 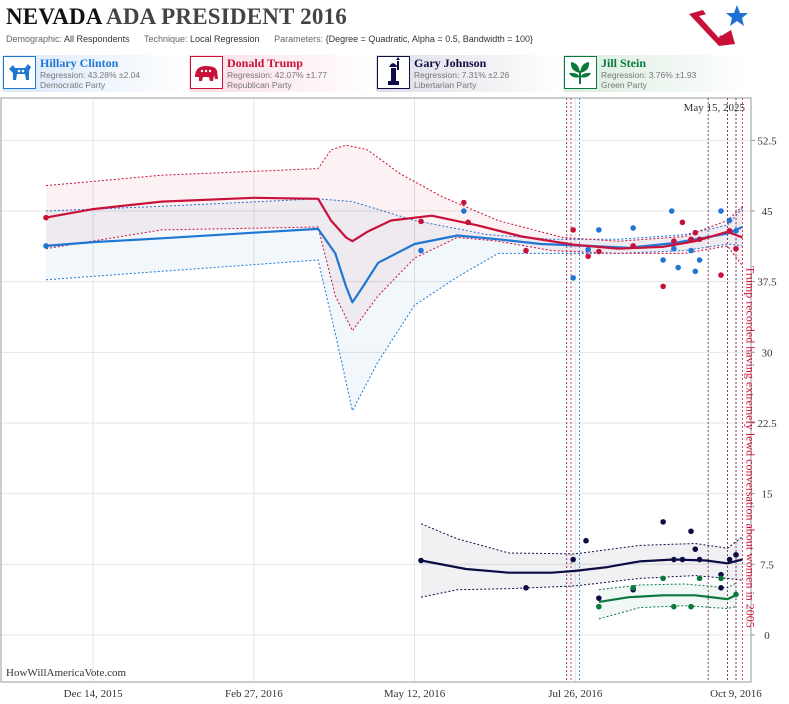 What do you see at coordinates (624, 85) in the screenshot?
I see `candidate-party: Green Party` at bounding box center [624, 85].